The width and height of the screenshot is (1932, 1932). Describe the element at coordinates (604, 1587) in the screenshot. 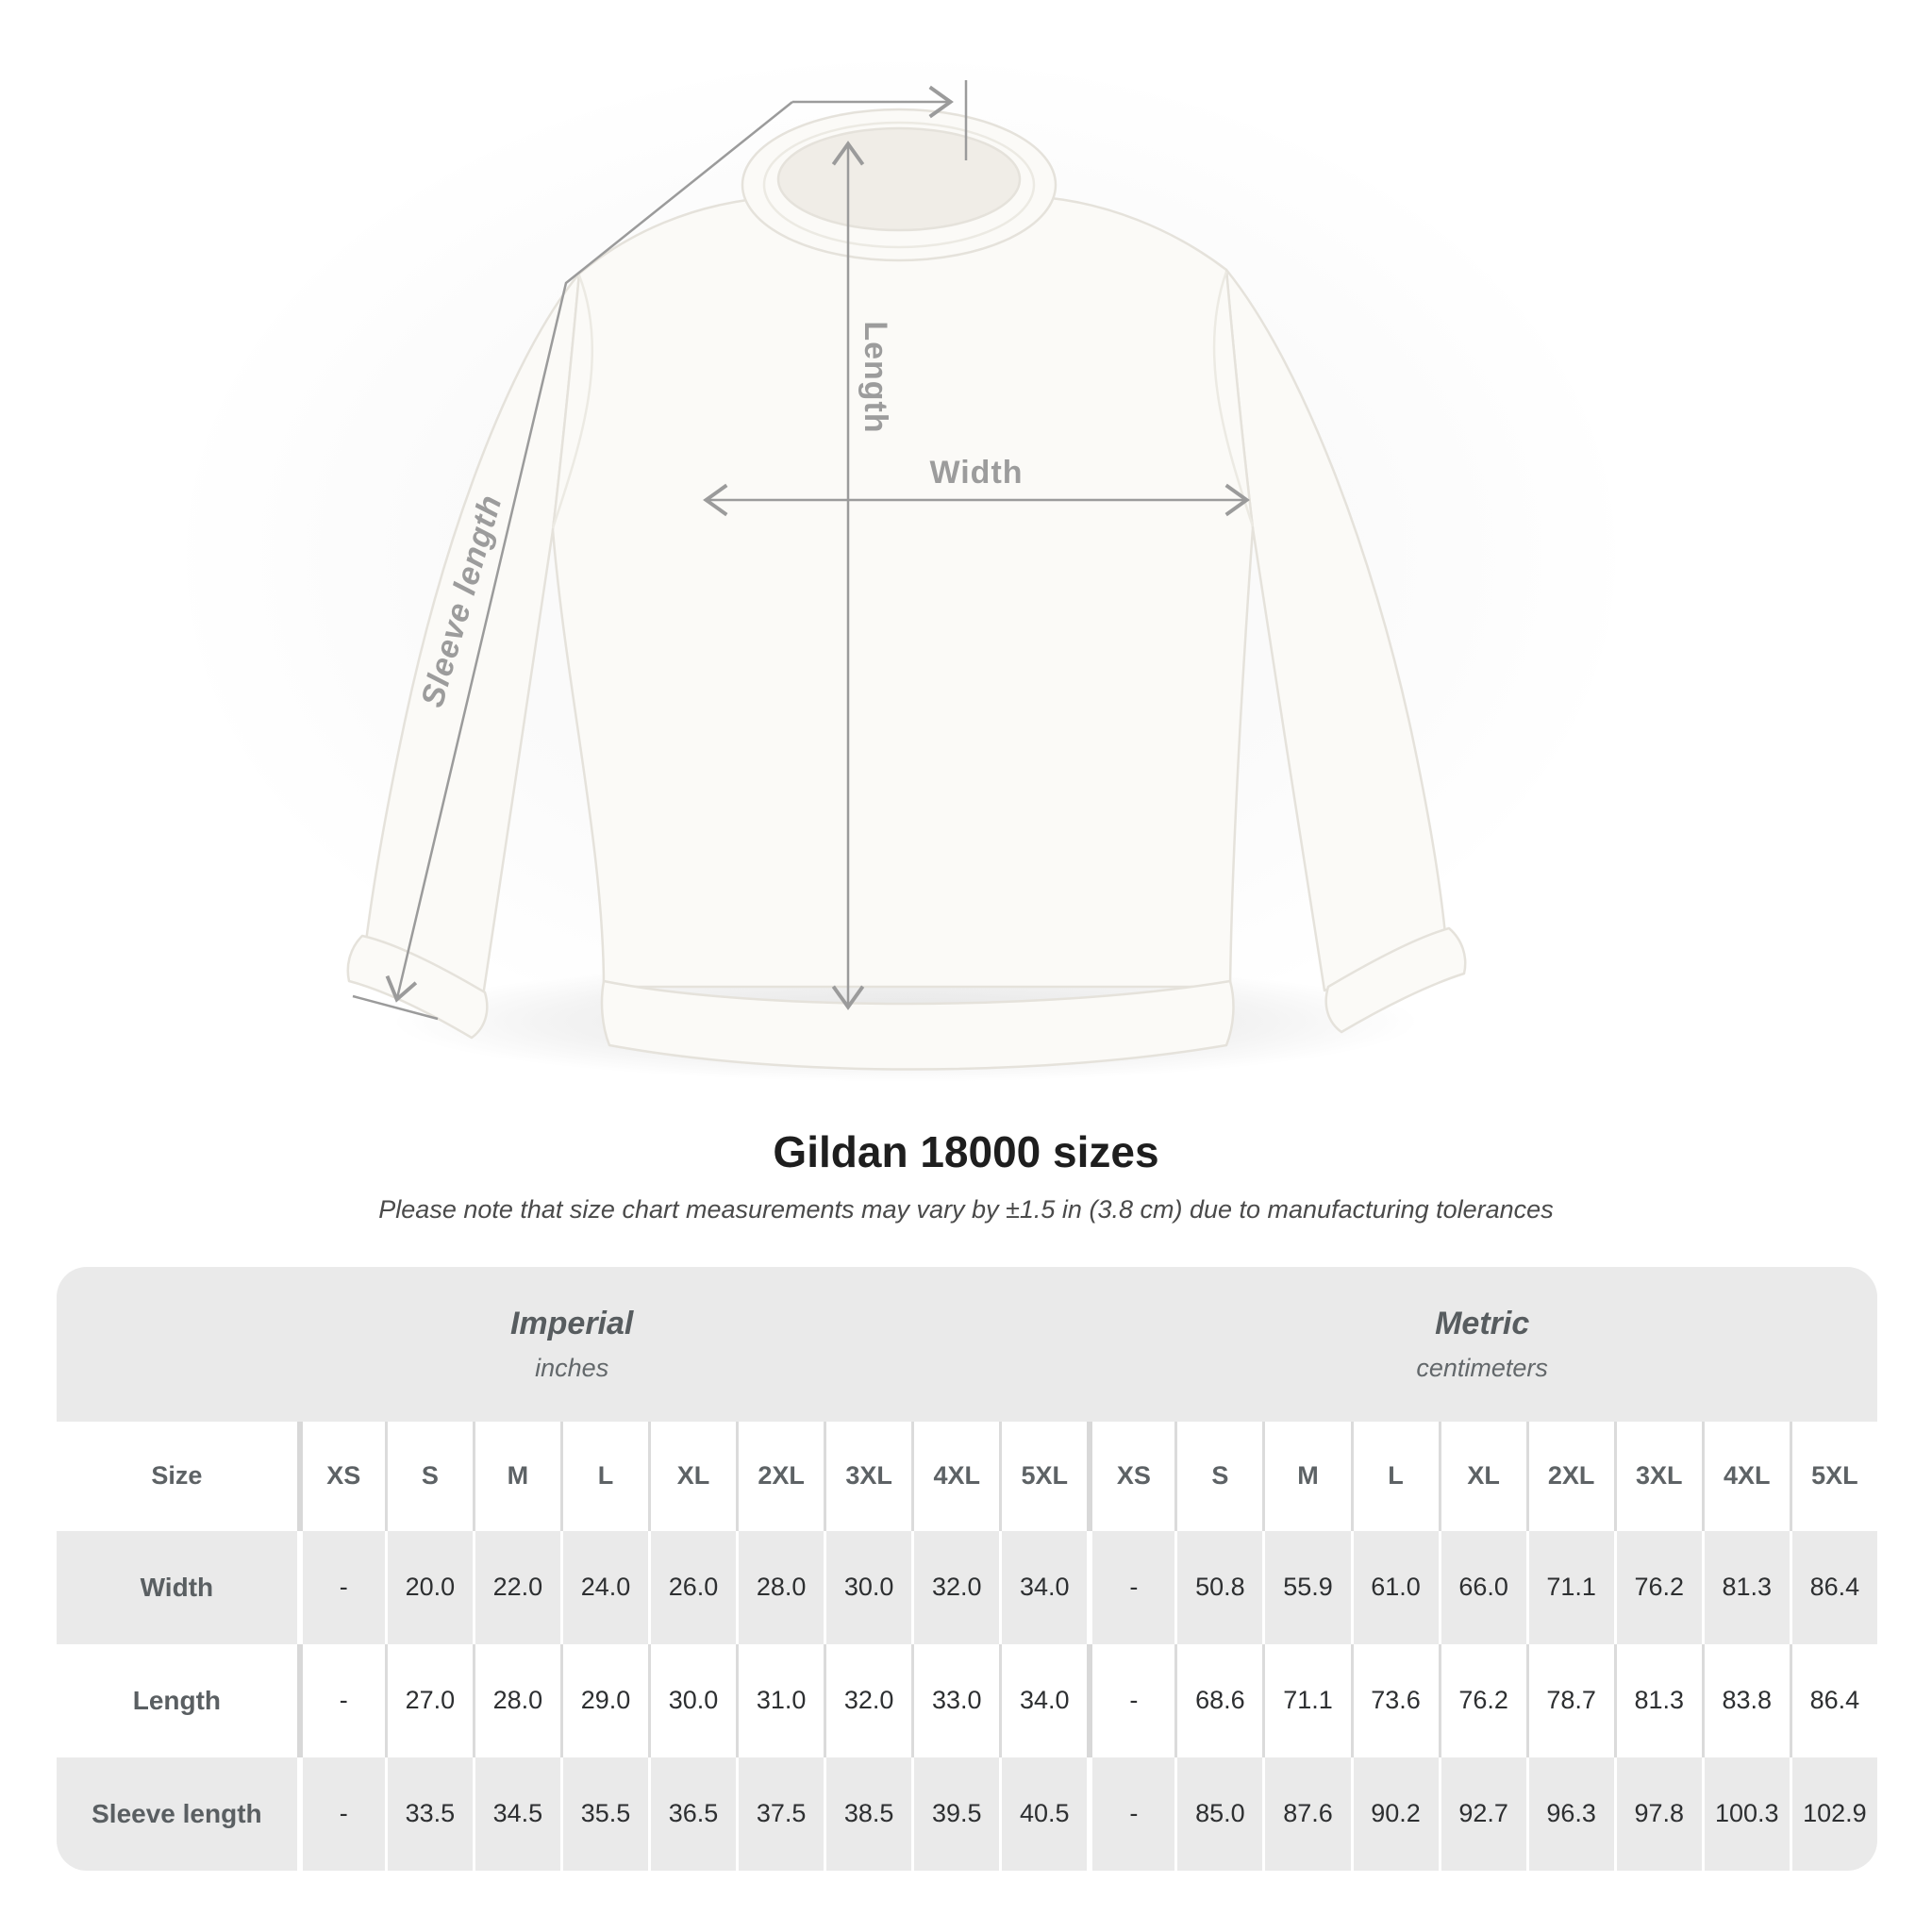

I see `measurement-cell: 24.0` at that location.